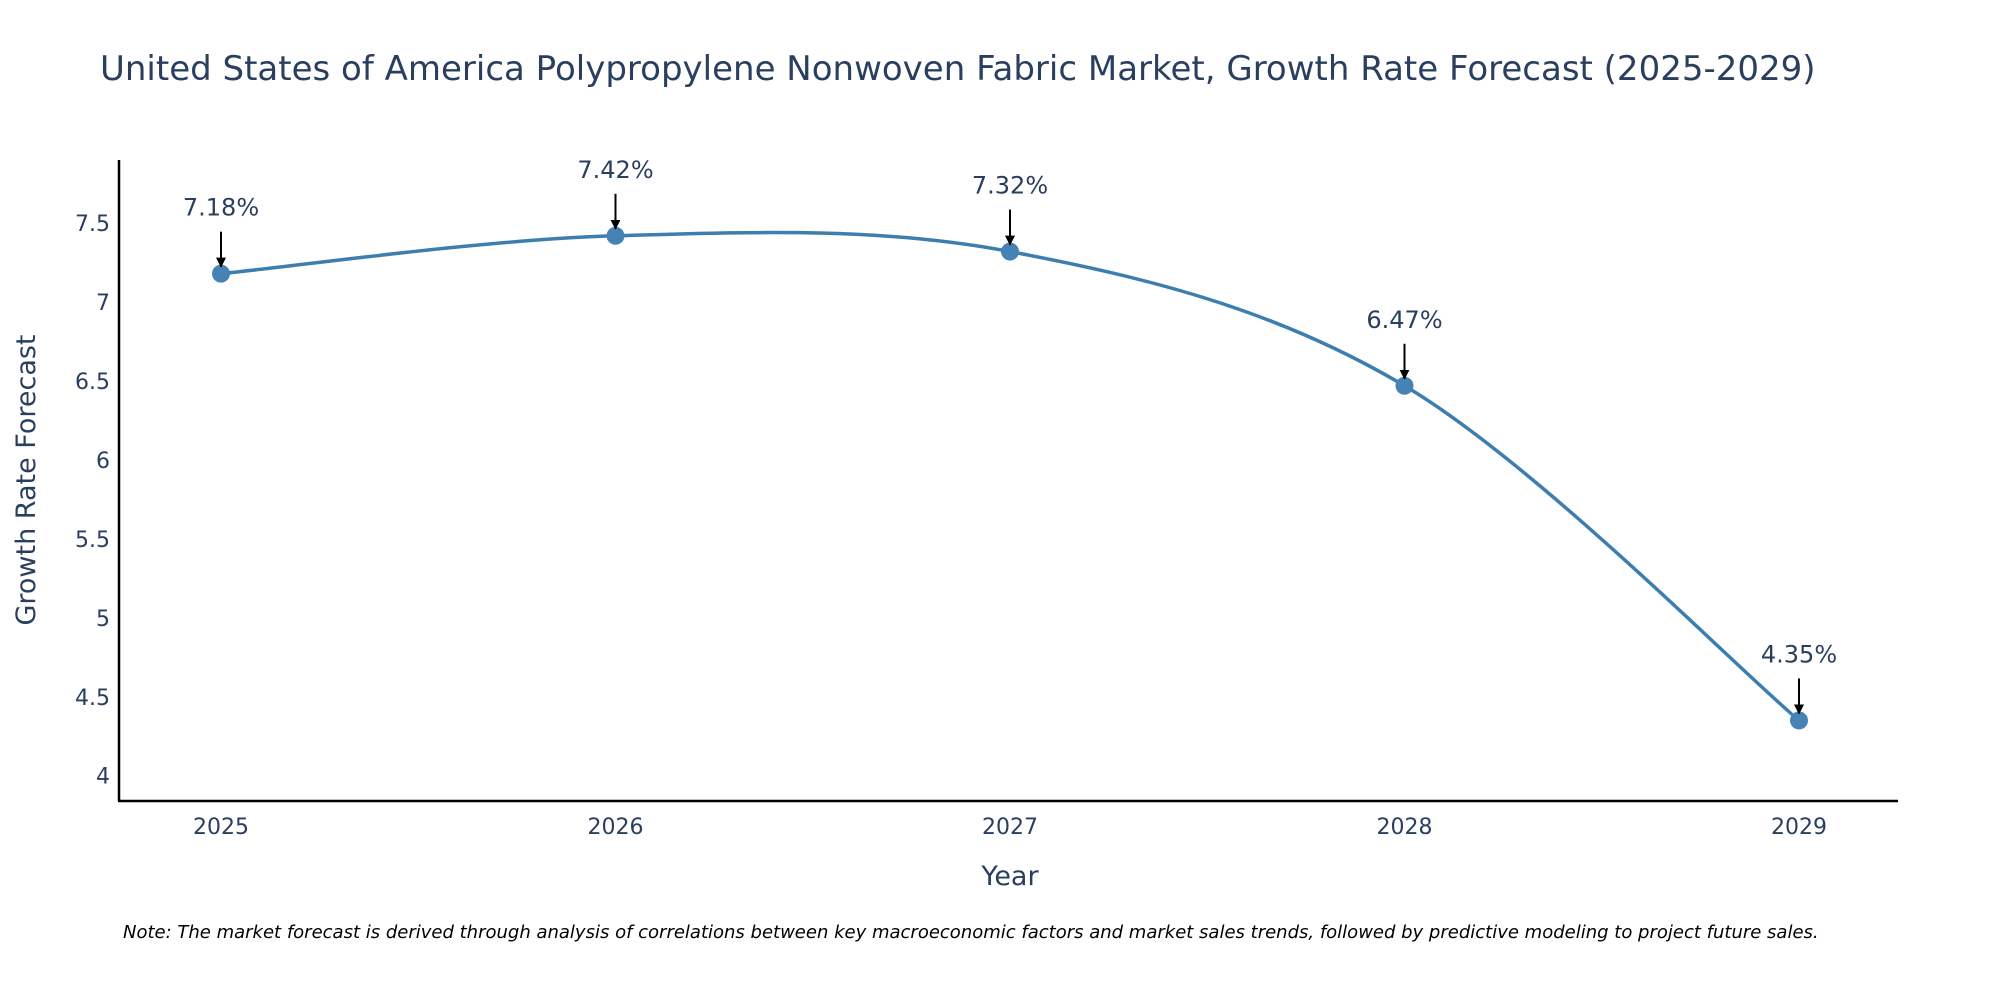 The width and height of the screenshot is (2000, 1000). I want to click on y-tick-label: 4, so click(103, 777).